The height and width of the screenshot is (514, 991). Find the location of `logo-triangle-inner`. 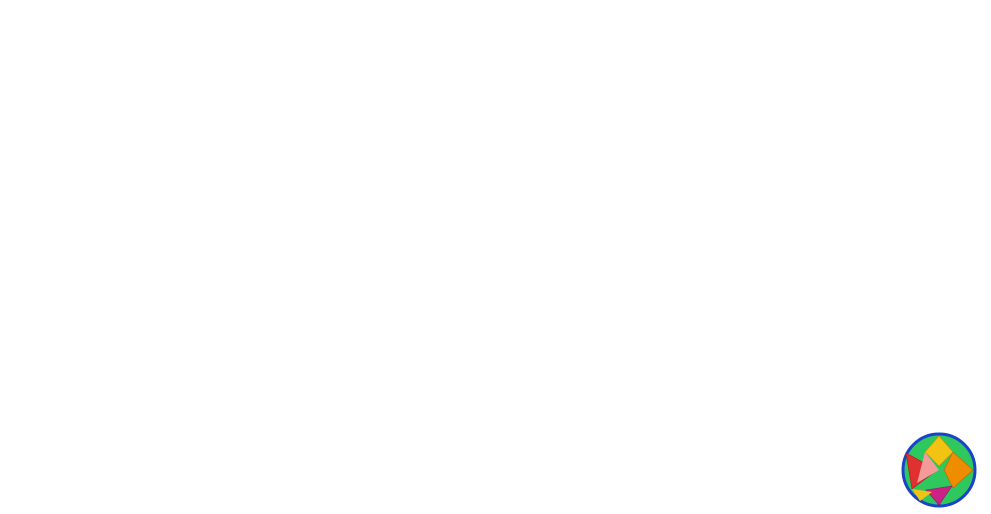

logo-triangle-inner is located at coordinates (928, 467).